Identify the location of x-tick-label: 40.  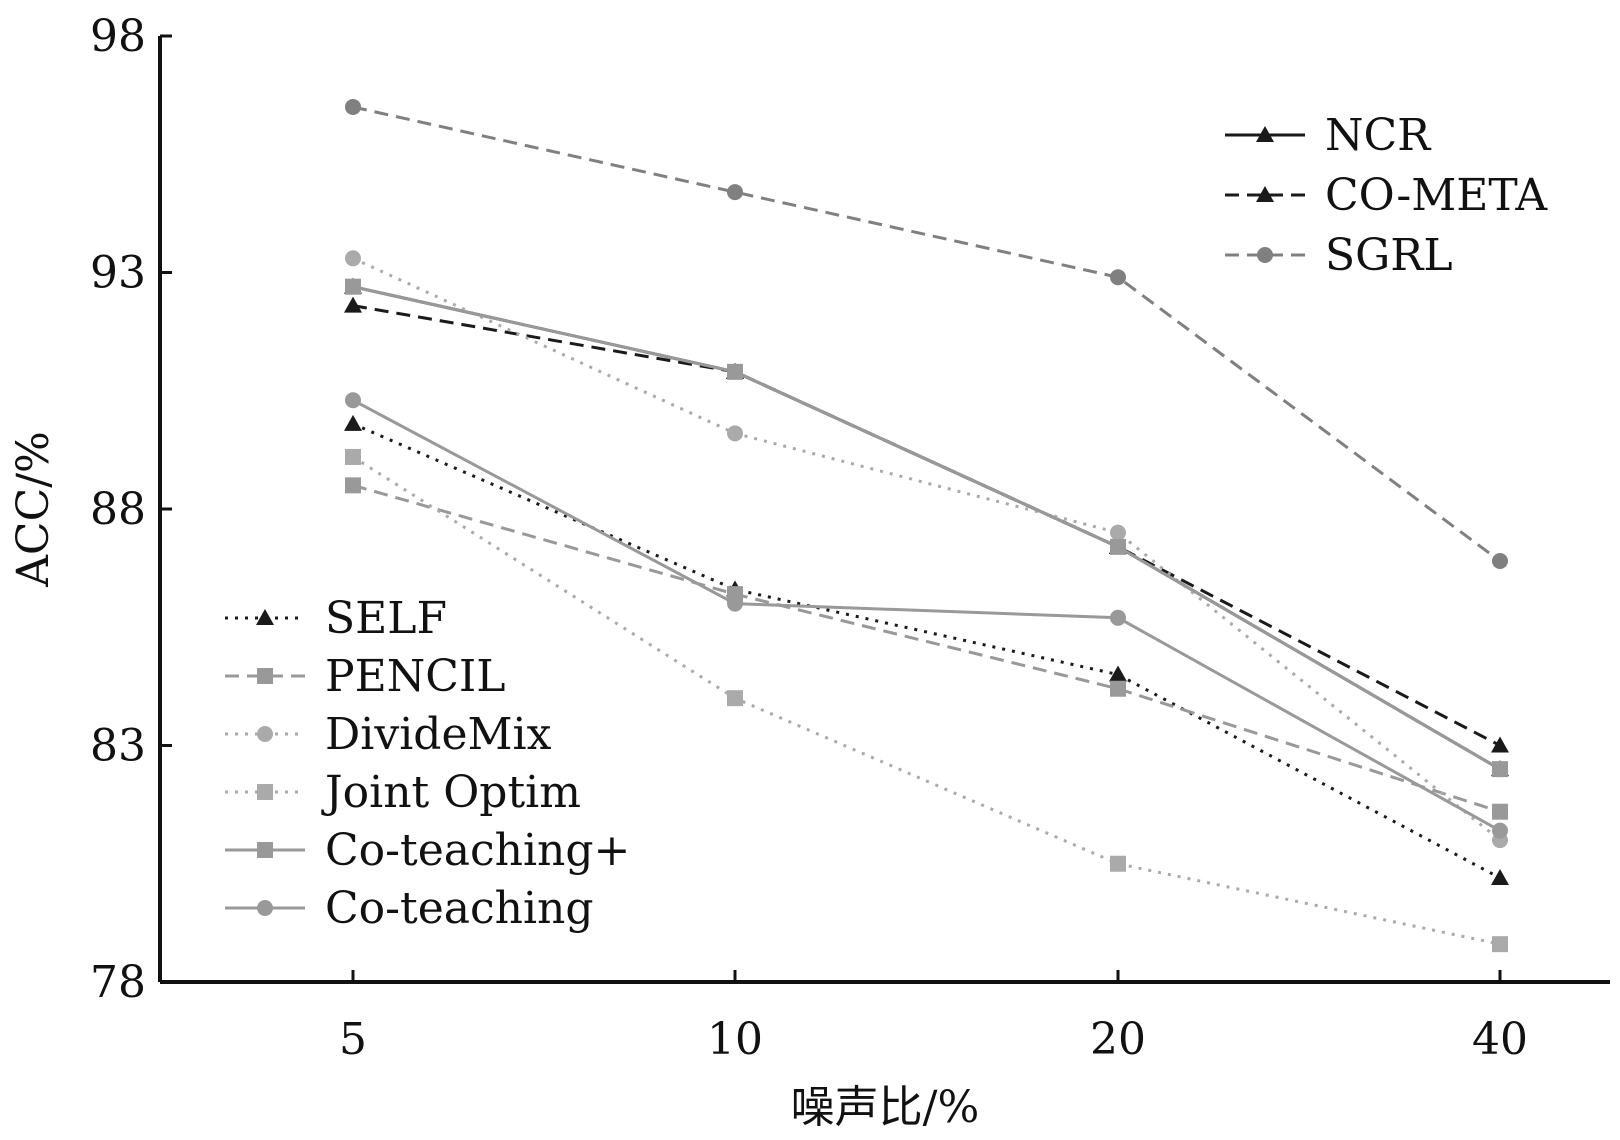
(1500, 1039).